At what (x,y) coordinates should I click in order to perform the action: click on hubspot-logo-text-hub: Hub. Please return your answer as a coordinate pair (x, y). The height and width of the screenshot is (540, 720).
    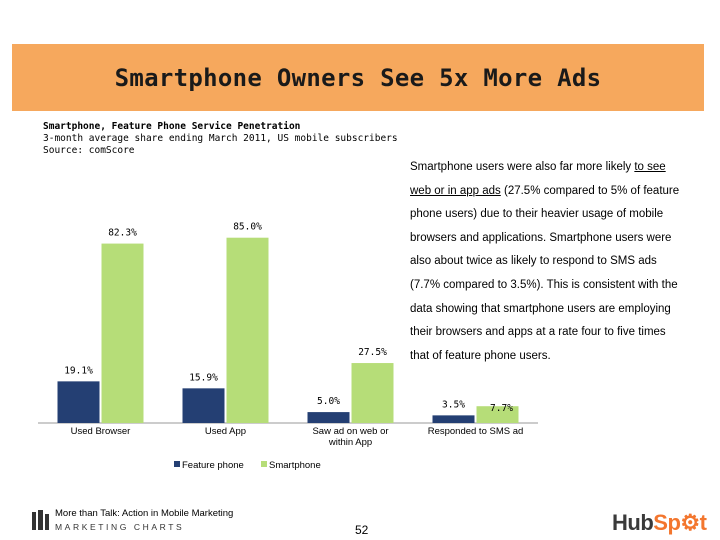
    Looking at the image, I should click on (633, 522).